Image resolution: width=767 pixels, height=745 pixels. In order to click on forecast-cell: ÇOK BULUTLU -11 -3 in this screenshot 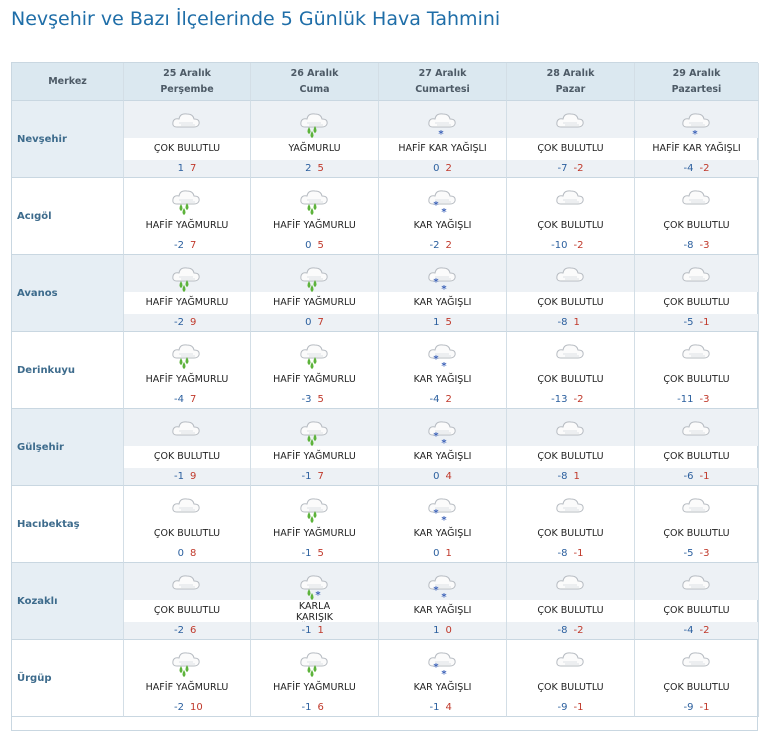, I will do `click(697, 370)`.